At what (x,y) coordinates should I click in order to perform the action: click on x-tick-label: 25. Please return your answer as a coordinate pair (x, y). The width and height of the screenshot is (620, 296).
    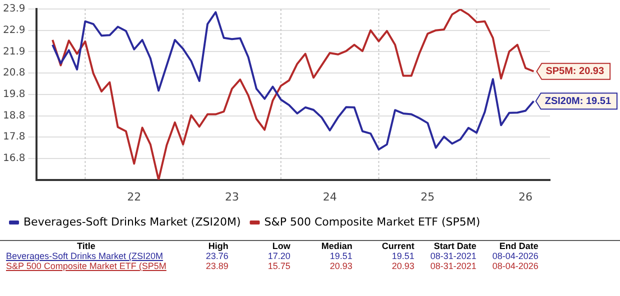
    Looking at the image, I should click on (427, 197).